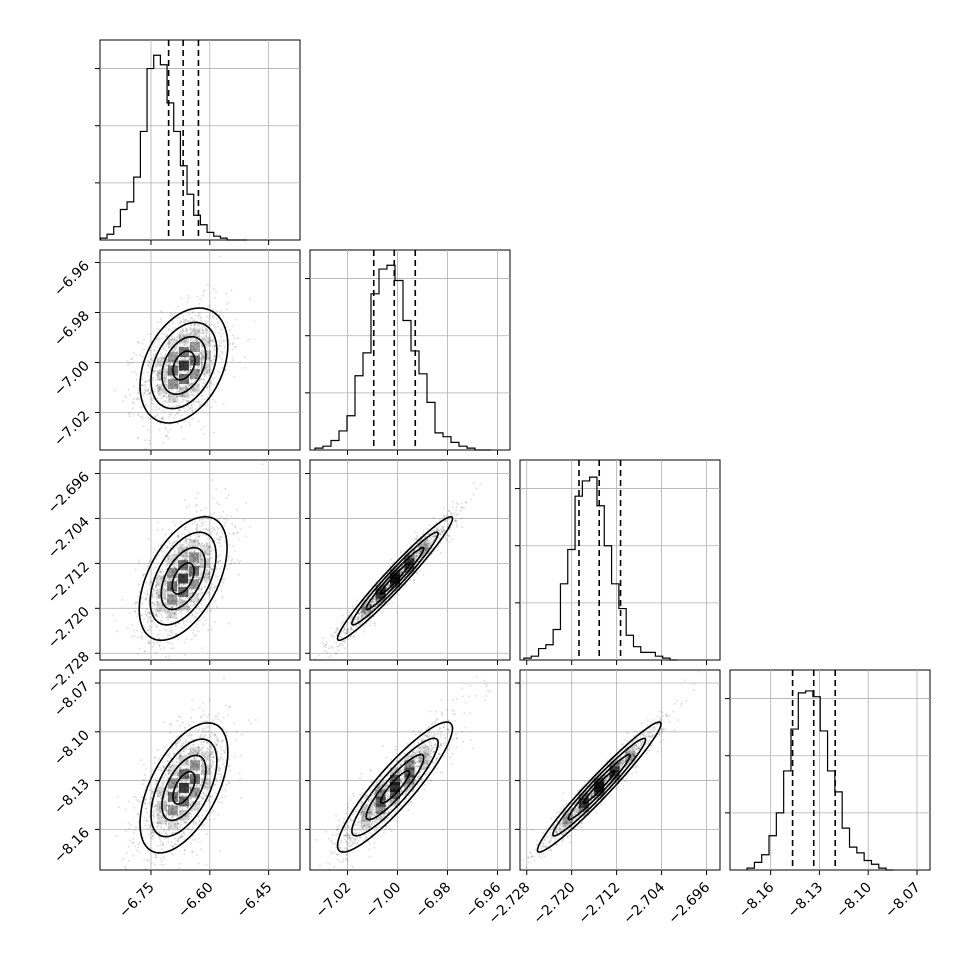 The image size is (970, 970). What do you see at coordinates (72, 329) in the screenshot?
I see `ytick-label-param_1: −6.98` at bounding box center [72, 329].